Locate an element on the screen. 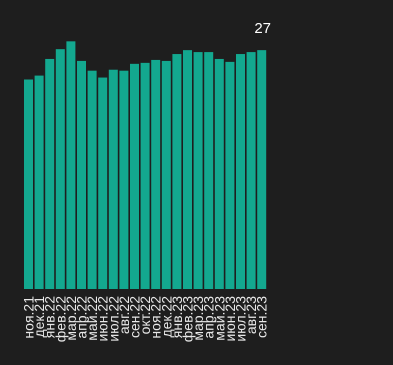  x-tick-label: мар.22 is located at coordinates (71, 318).